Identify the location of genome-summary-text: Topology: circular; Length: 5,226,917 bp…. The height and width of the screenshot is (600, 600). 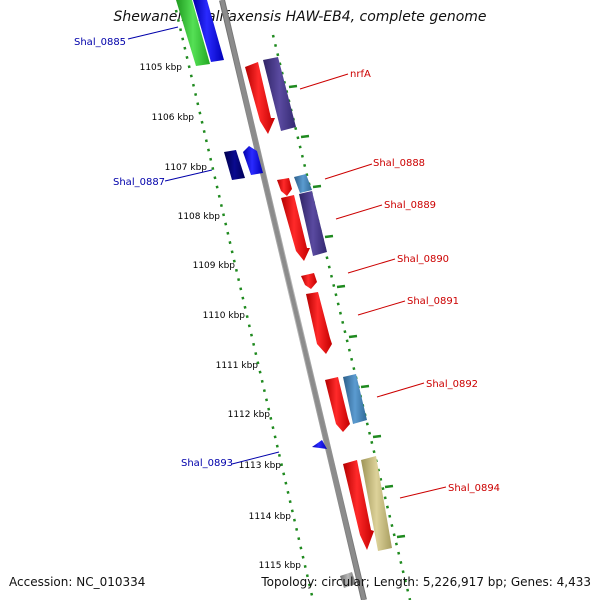
(426, 582).